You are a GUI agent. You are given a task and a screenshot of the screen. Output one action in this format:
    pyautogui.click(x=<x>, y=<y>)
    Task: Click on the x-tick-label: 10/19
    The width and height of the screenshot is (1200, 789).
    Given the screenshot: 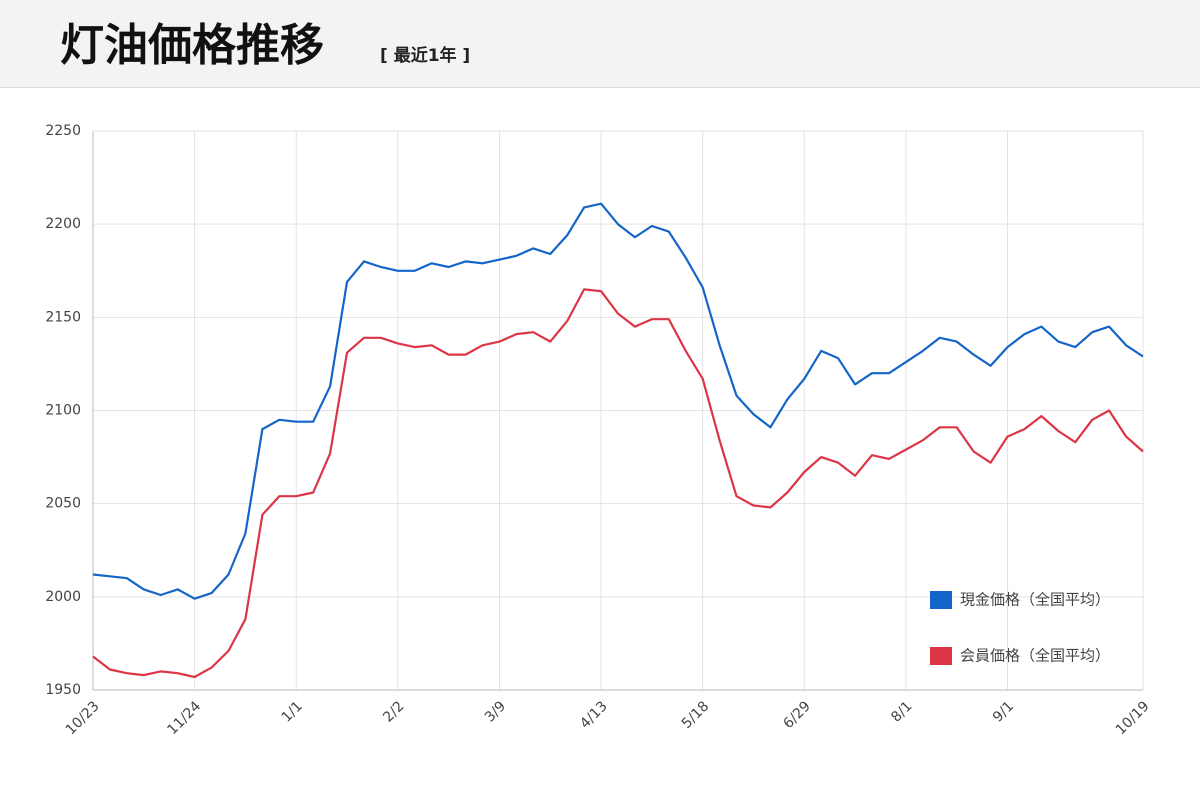 What is the action you would take?
    pyautogui.click(x=1133, y=718)
    